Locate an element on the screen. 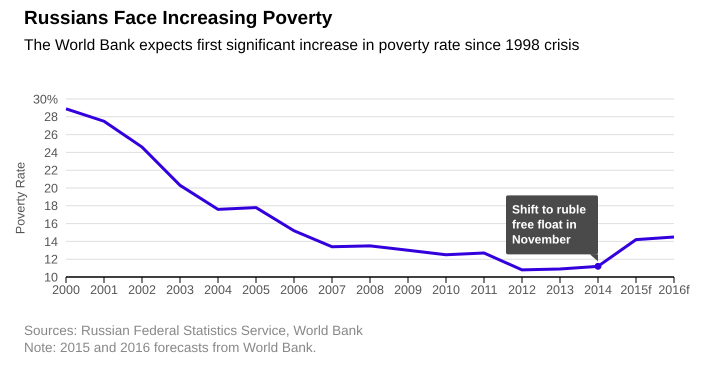  x-tick-label: 2001 is located at coordinates (104, 289).